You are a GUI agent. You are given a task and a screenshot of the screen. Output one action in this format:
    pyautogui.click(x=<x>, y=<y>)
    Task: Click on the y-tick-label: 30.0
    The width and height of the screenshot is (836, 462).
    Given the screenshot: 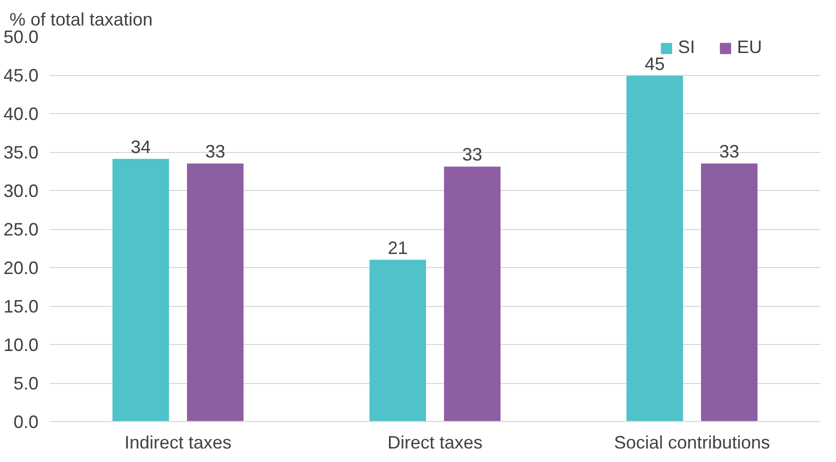 What is the action you would take?
    pyautogui.click(x=21, y=191)
    